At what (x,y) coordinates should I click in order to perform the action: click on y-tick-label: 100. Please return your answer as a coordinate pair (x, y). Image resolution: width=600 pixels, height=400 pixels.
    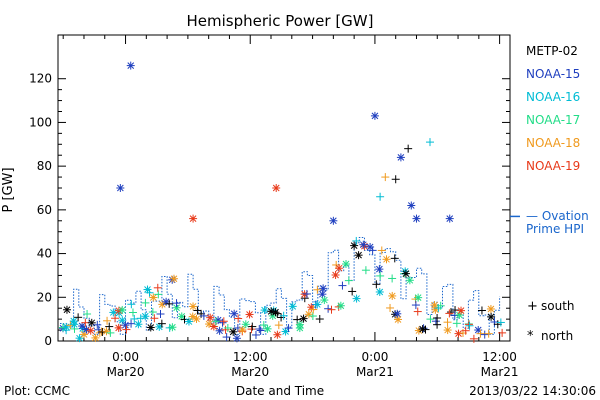
    Looking at the image, I should click on (40, 122).